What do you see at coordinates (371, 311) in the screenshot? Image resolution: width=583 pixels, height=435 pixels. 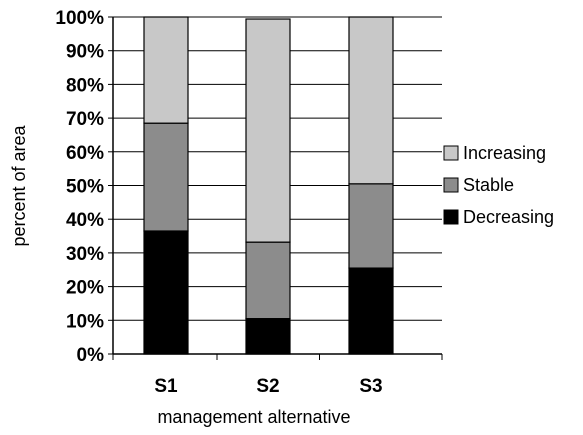 I see `bar-s3-decreasing` at bounding box center [371, 311].